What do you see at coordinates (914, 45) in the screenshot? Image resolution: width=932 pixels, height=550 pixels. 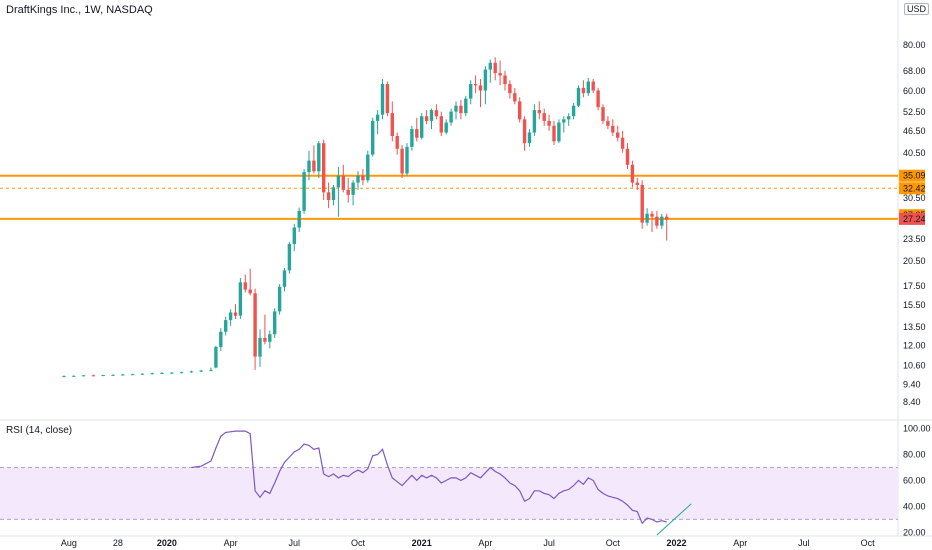 I see `price-tick-label: 80.00` at bounding box center [914, 45].